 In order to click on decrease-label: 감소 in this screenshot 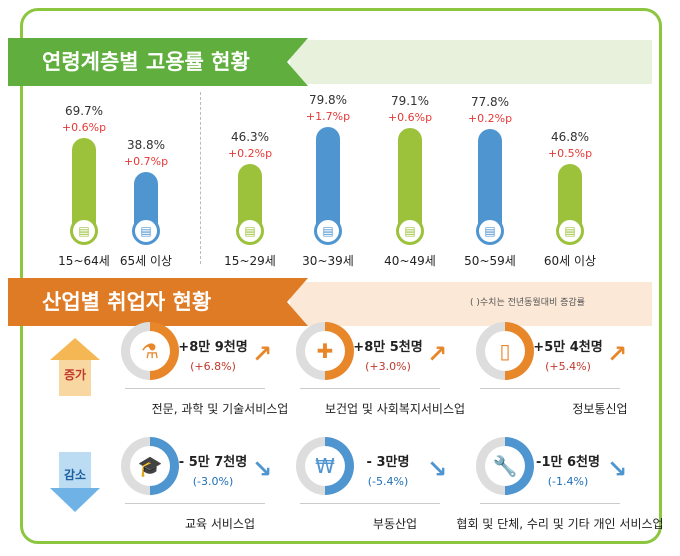, I will do `click(75, 475)`.